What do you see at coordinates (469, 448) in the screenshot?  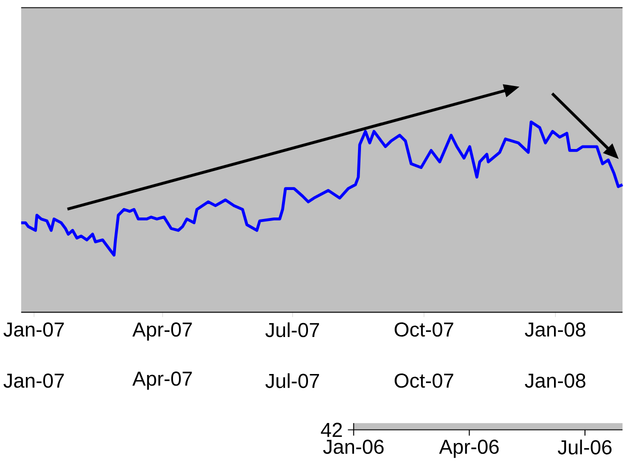 I see `text: Apr-06` at bounding box center [469, 448].